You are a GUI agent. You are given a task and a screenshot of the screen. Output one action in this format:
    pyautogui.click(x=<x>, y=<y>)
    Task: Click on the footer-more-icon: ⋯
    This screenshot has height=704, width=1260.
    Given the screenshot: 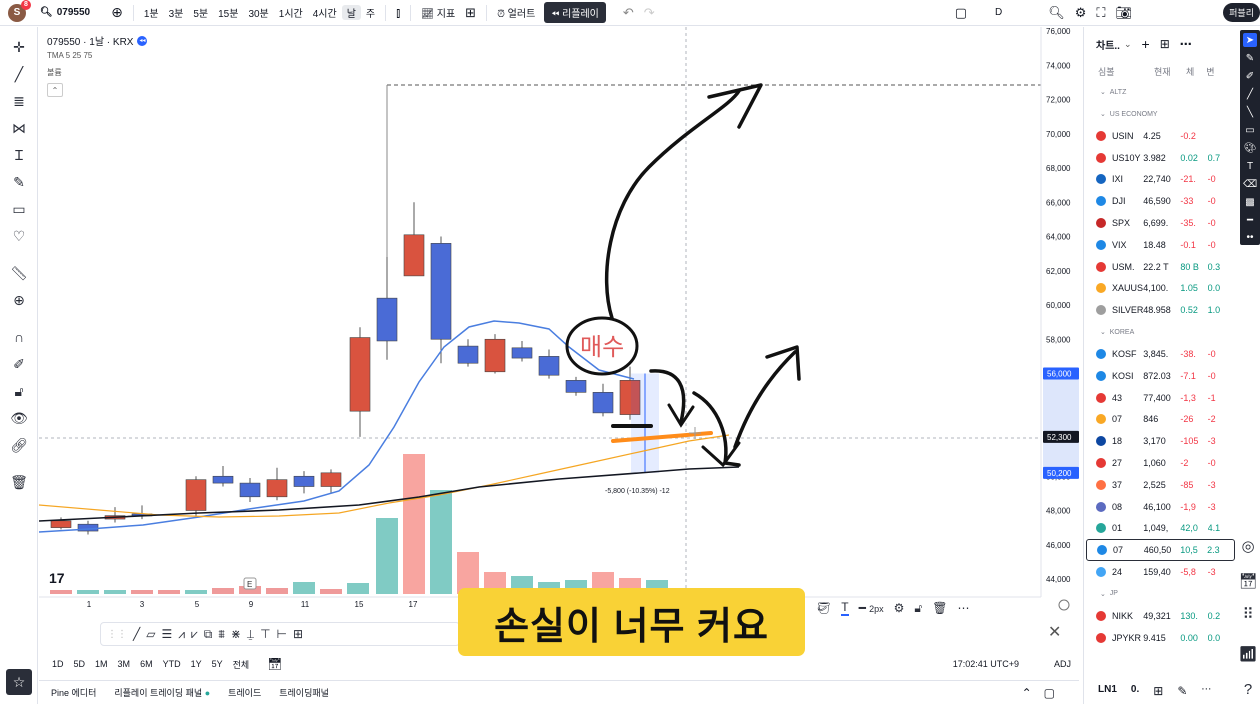 What is the action you would take?
    pyautogui.click(x=1206, y=689)
    